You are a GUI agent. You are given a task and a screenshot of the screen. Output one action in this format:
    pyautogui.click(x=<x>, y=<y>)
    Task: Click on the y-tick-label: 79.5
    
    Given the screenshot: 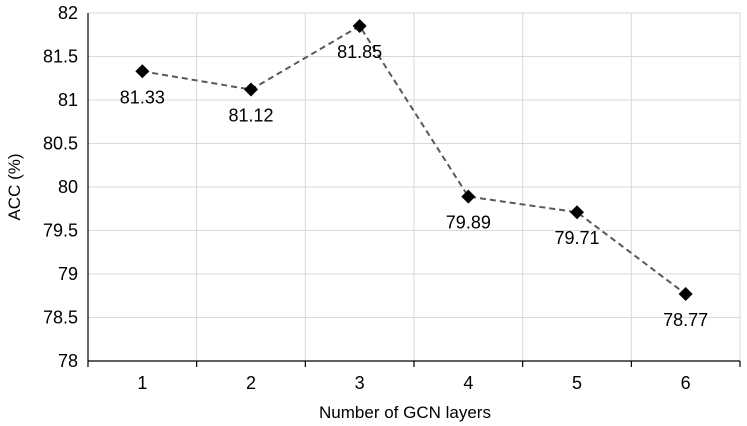 What is the action you would take?
    pyautogui.click(x=60, y=231)
    